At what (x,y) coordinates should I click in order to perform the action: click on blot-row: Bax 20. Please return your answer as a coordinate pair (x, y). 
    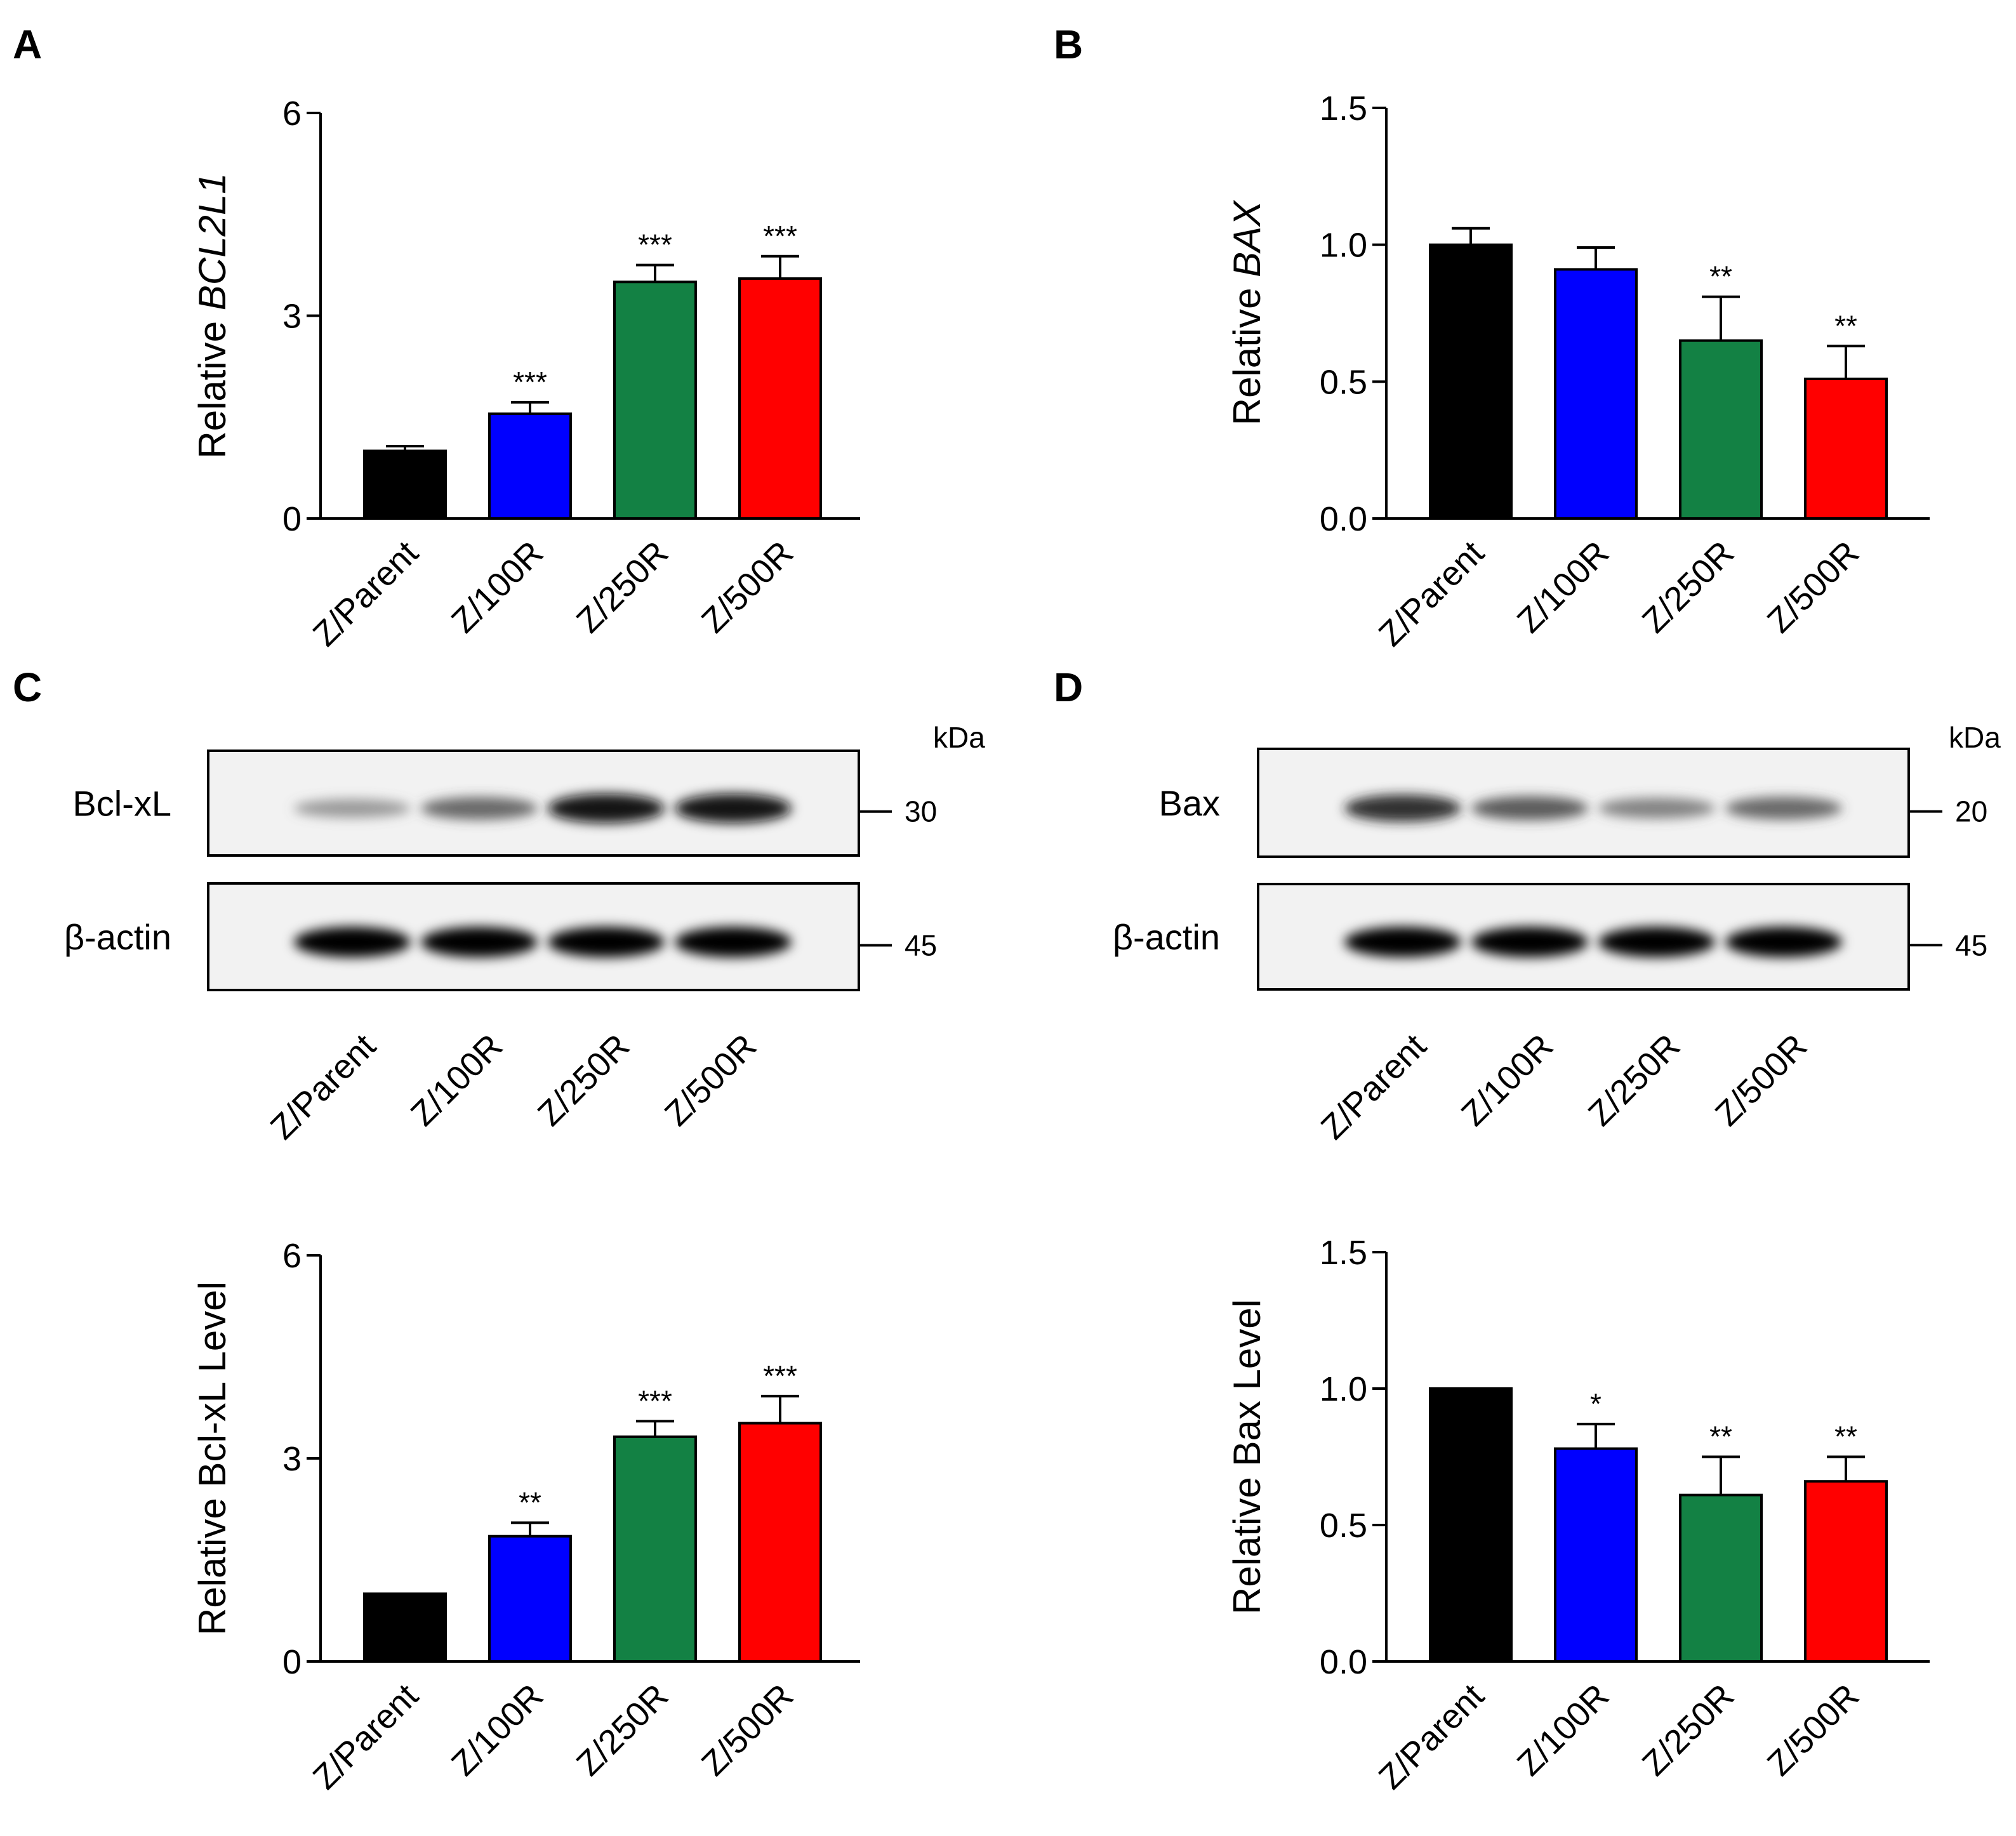
    Looking at the image, I should click on (1573, 803).